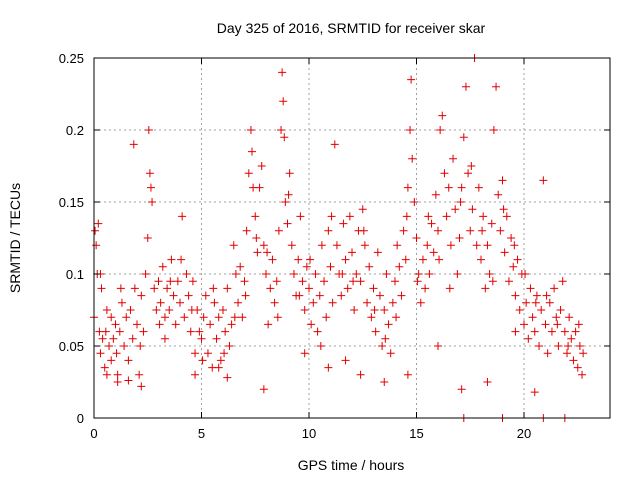 The height and width of the screenshot is (480, 640). Describe the element at coordinates (309, 433) in the screenshot. I see `x-tick-label: 10` at that location.